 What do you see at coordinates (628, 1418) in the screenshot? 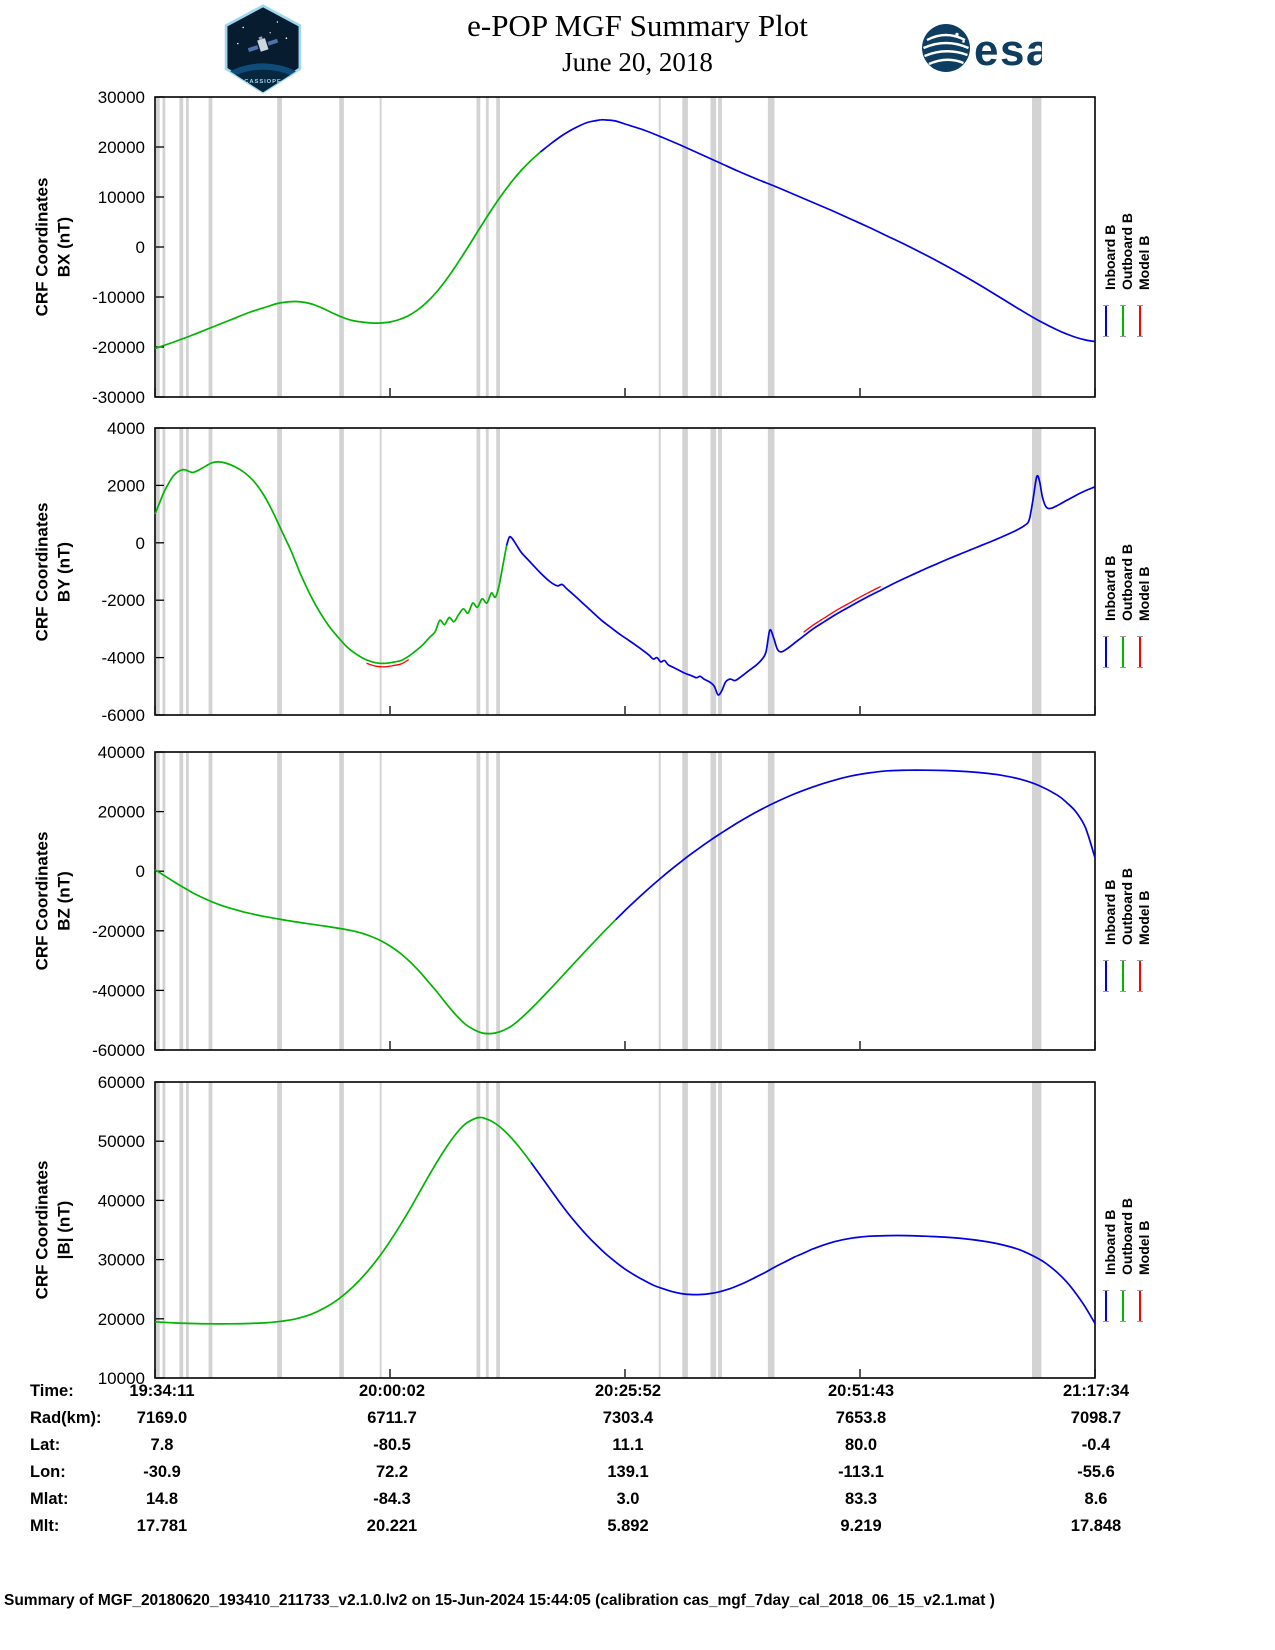
I see `table-value: 7303.4` at bounding box center [628, 1418].